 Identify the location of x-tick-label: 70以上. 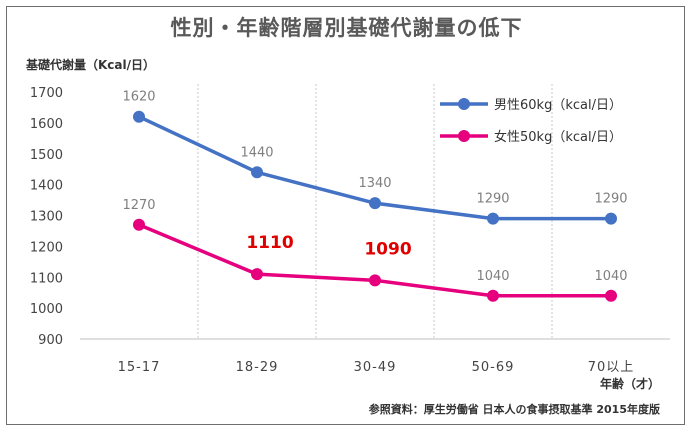
(611, 367).